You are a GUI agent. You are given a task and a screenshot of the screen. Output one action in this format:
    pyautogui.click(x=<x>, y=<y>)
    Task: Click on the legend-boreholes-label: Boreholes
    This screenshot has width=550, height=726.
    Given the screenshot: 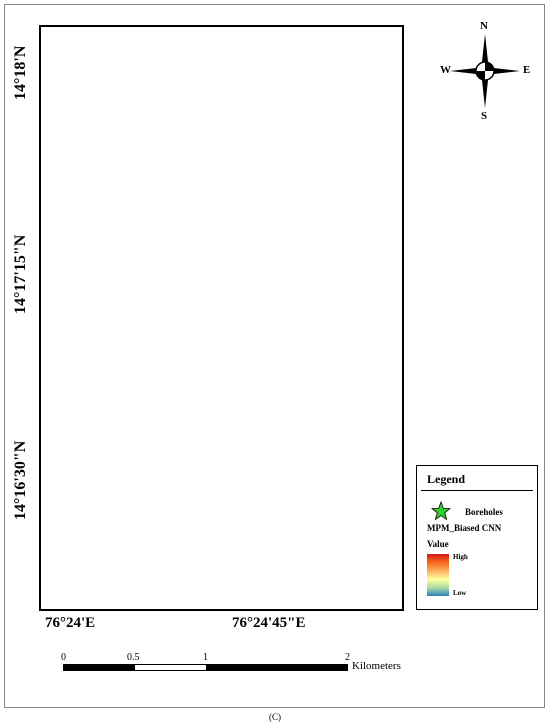 What is the action you would take?
    pyautogui.click(x=484, y=512)
    